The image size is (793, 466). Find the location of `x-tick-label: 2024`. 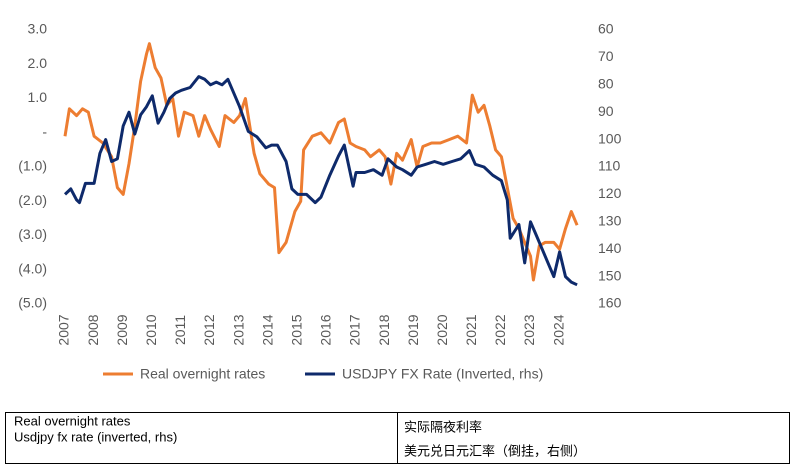

x-tick-label: 2024 is located at coordinates (558, 329).